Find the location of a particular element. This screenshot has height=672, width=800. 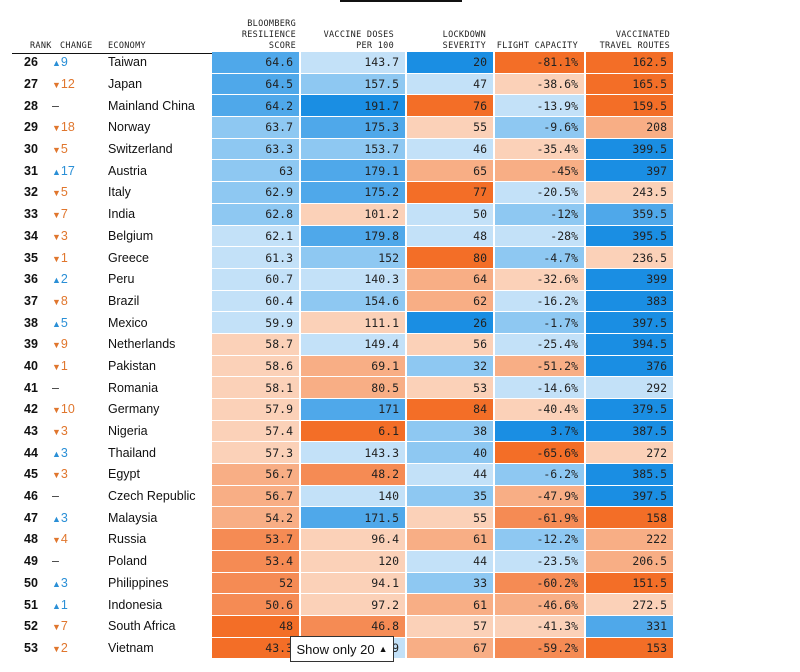

lockdown-cell: 77 is located at coordinates (450, 192).